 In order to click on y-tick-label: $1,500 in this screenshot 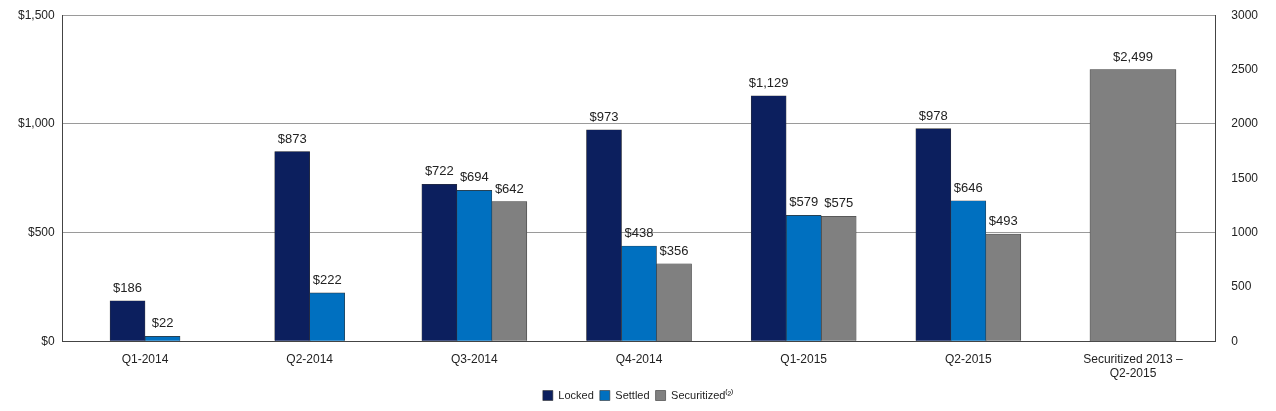, I will do `click(37, 14)`.